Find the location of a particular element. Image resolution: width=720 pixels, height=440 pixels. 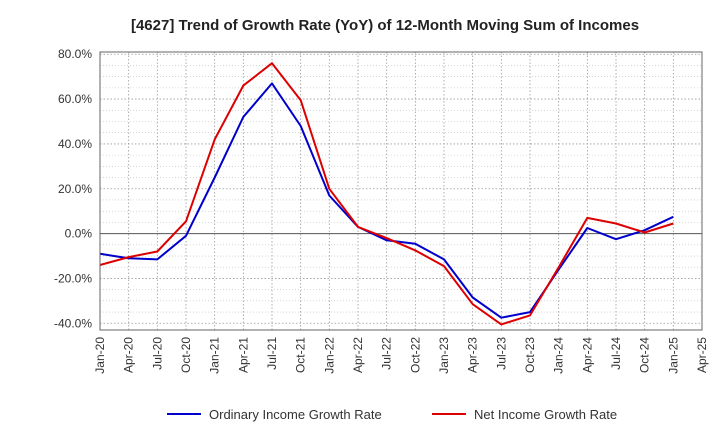

y-tick-label: 60.0% is located at coordinates (75, 99).